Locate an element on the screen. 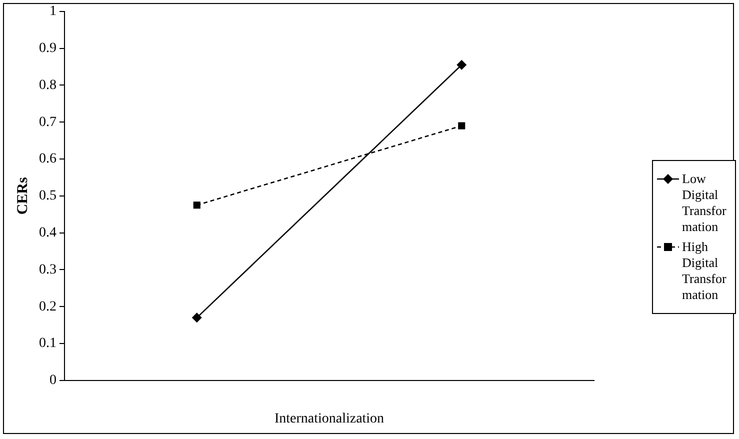 The image size is (739, 439). y-tick-label: 0.8 is located at coordinates (47, 85).